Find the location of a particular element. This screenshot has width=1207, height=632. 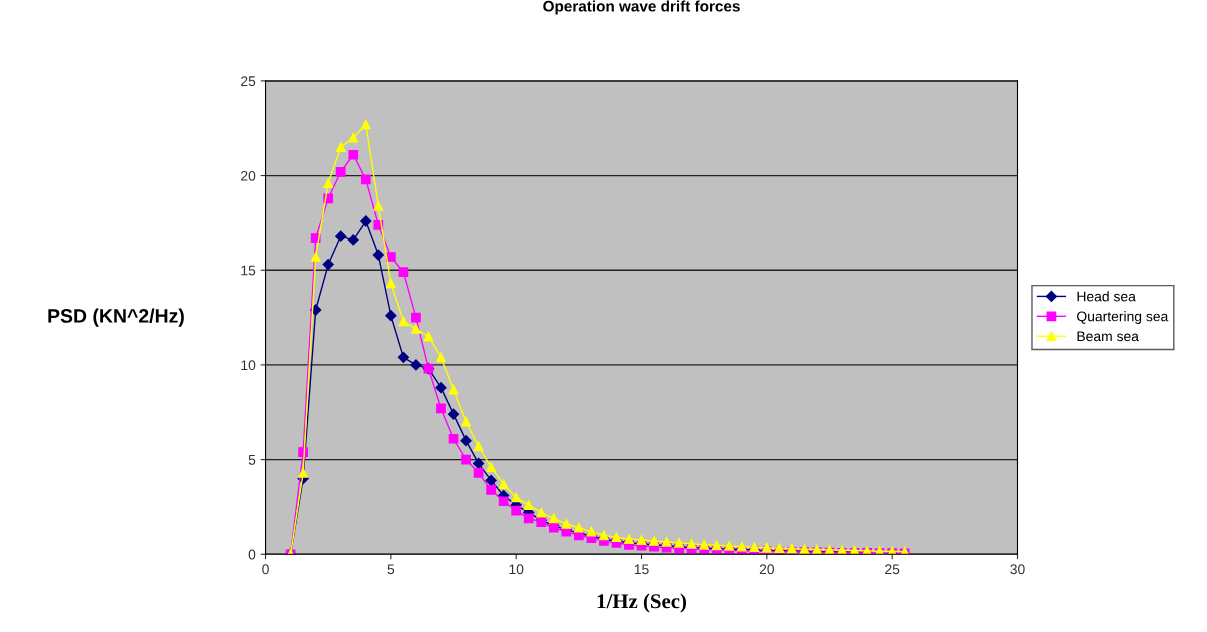

x-tick-label: 30 is located at coordinates (1017, 569).